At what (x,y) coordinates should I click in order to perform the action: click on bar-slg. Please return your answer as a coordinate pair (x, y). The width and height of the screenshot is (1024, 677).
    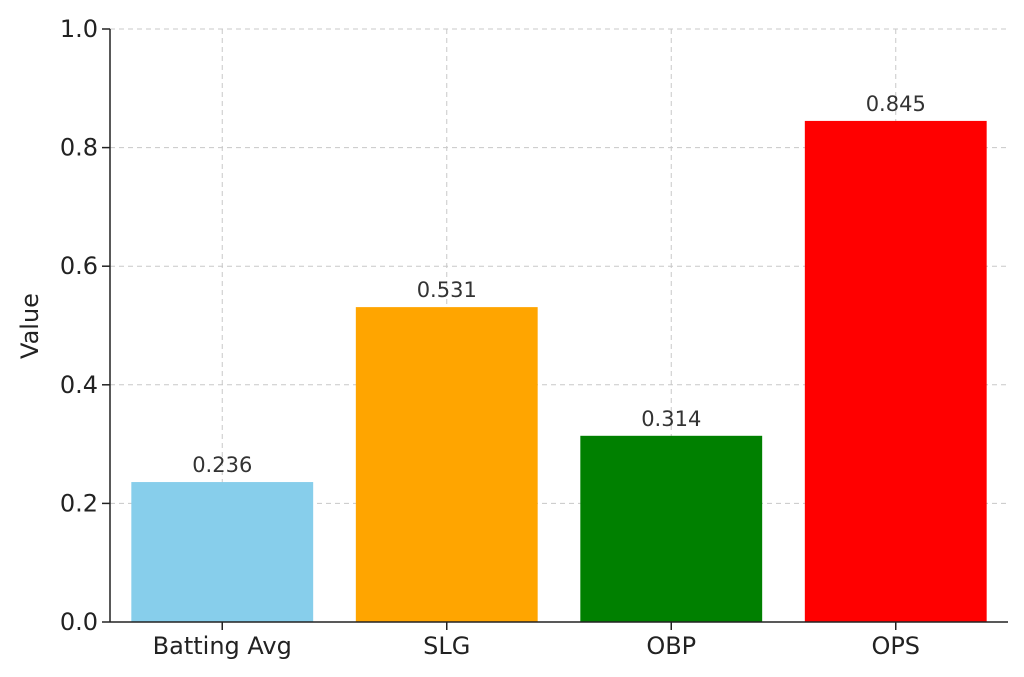
    Looking at the image, I should click on (446, 464).